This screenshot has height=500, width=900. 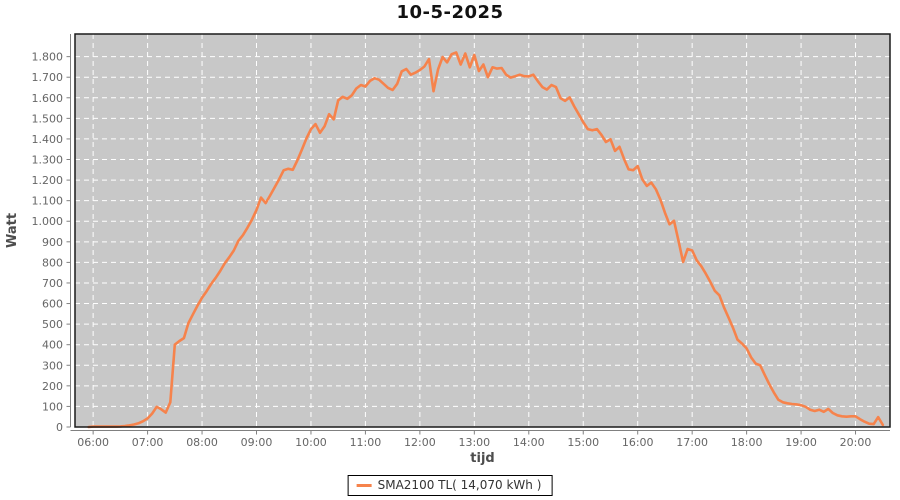 I want to click on x-tick-label: 06:00, so click(x=93, y=442).